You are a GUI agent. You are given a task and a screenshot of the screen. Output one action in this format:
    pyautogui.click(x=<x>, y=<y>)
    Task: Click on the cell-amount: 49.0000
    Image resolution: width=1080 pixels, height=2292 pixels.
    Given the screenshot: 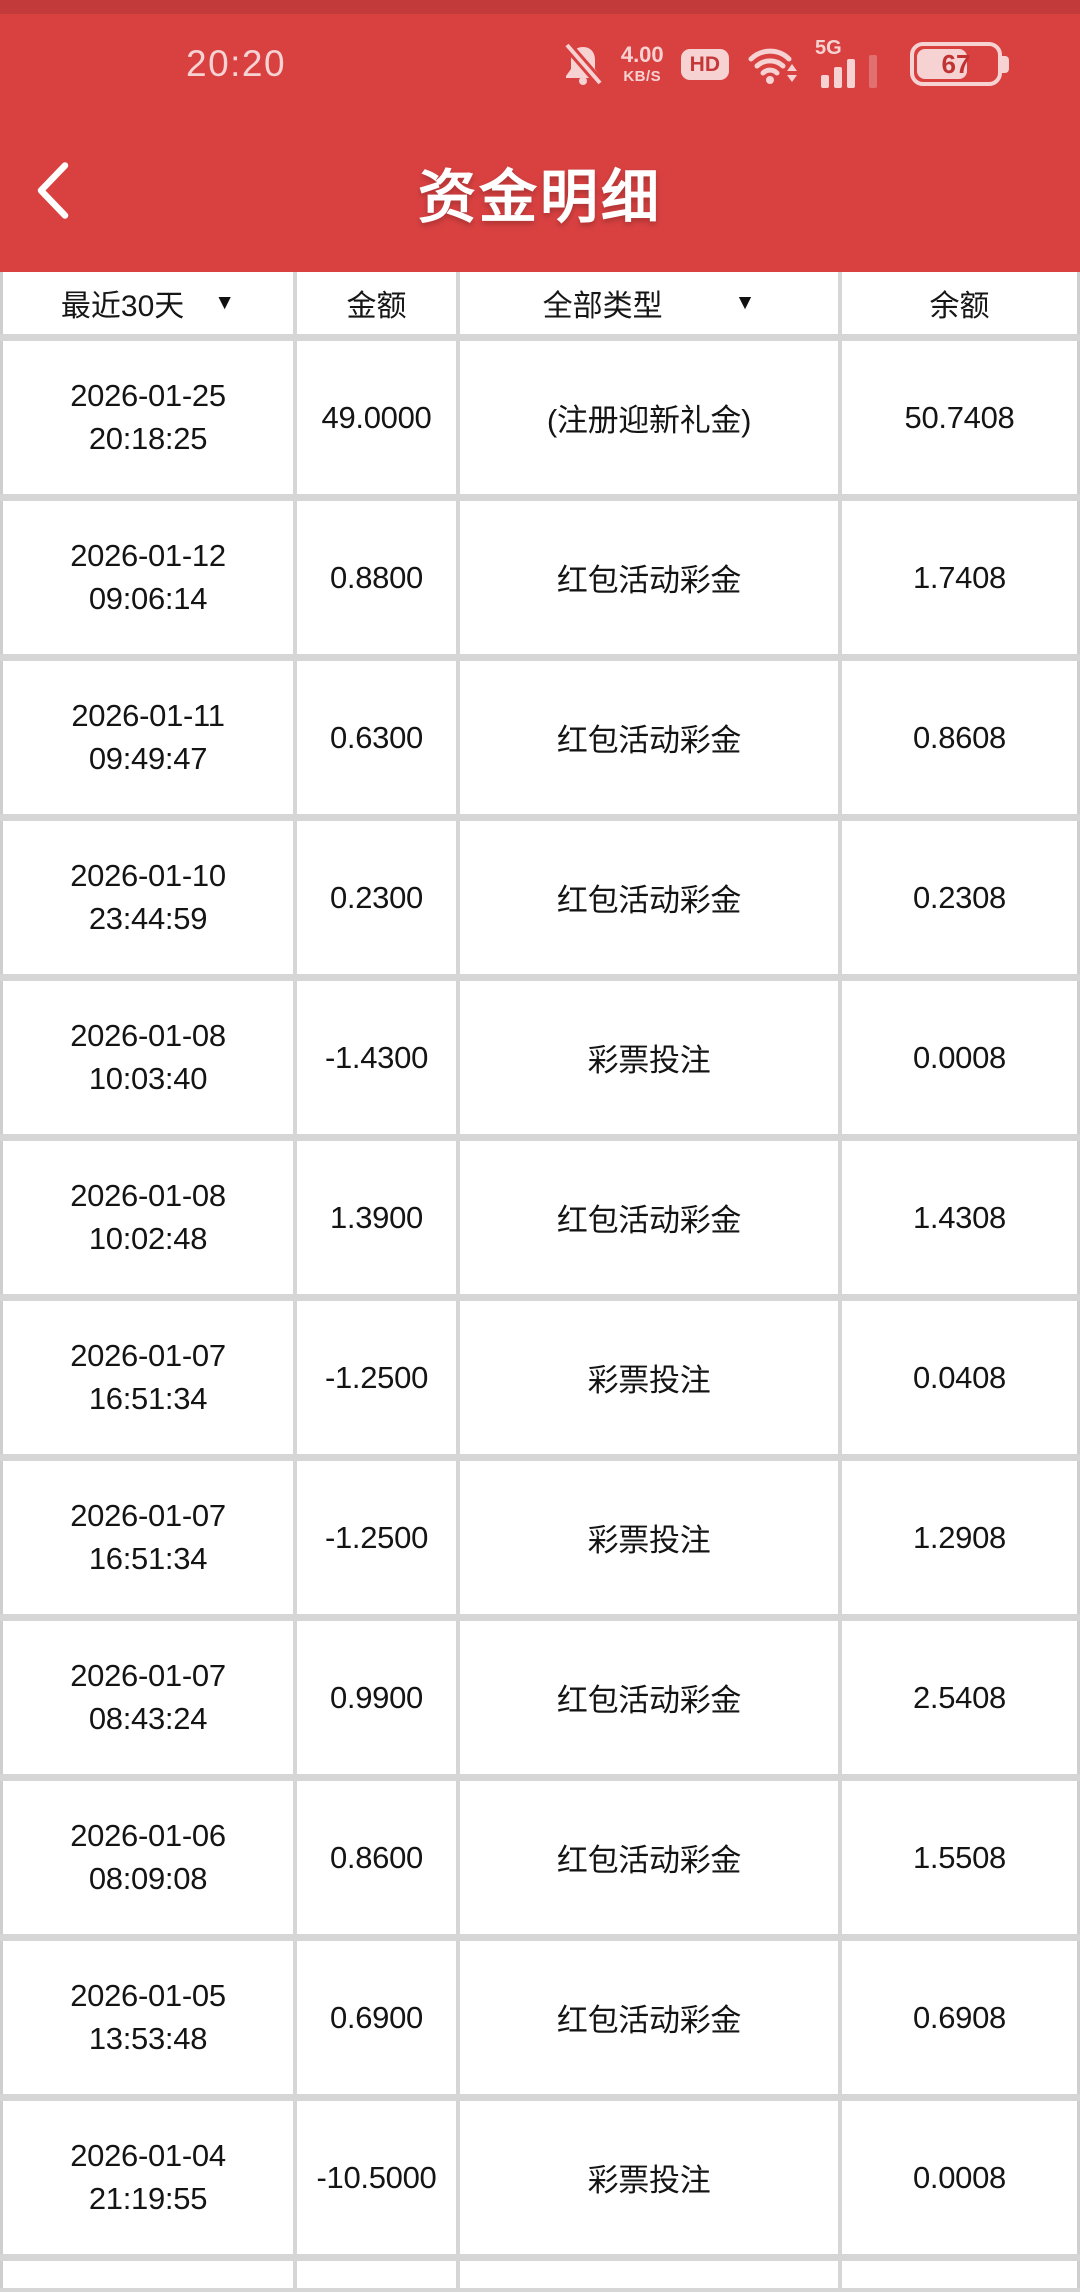 What is the action you would take?
    pyautogui.click(x=378, y=417)
    